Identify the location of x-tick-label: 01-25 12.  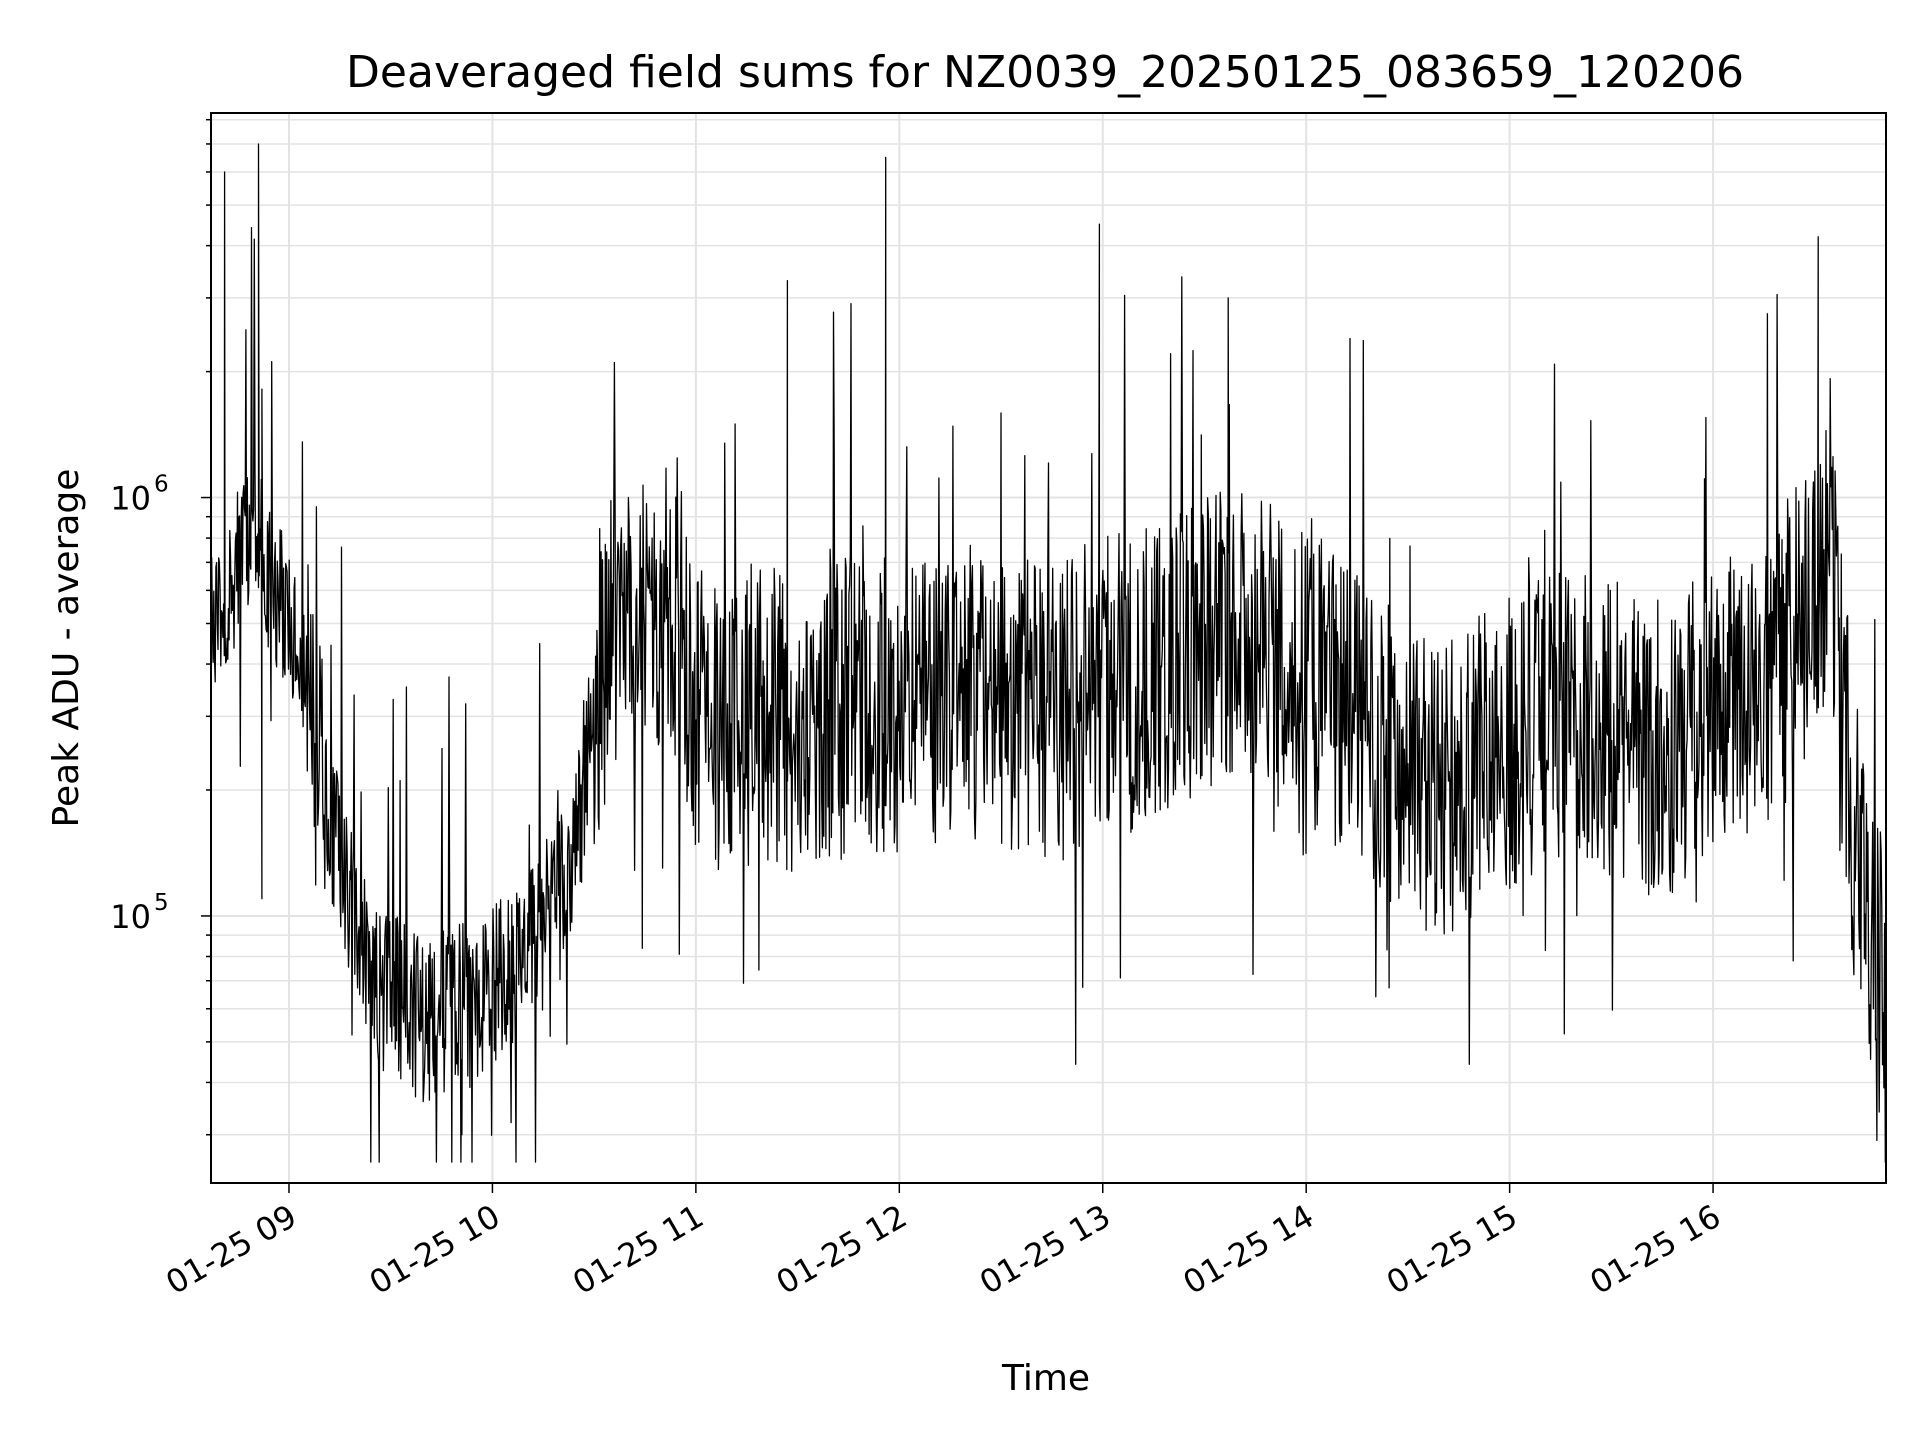
(842, 1249).